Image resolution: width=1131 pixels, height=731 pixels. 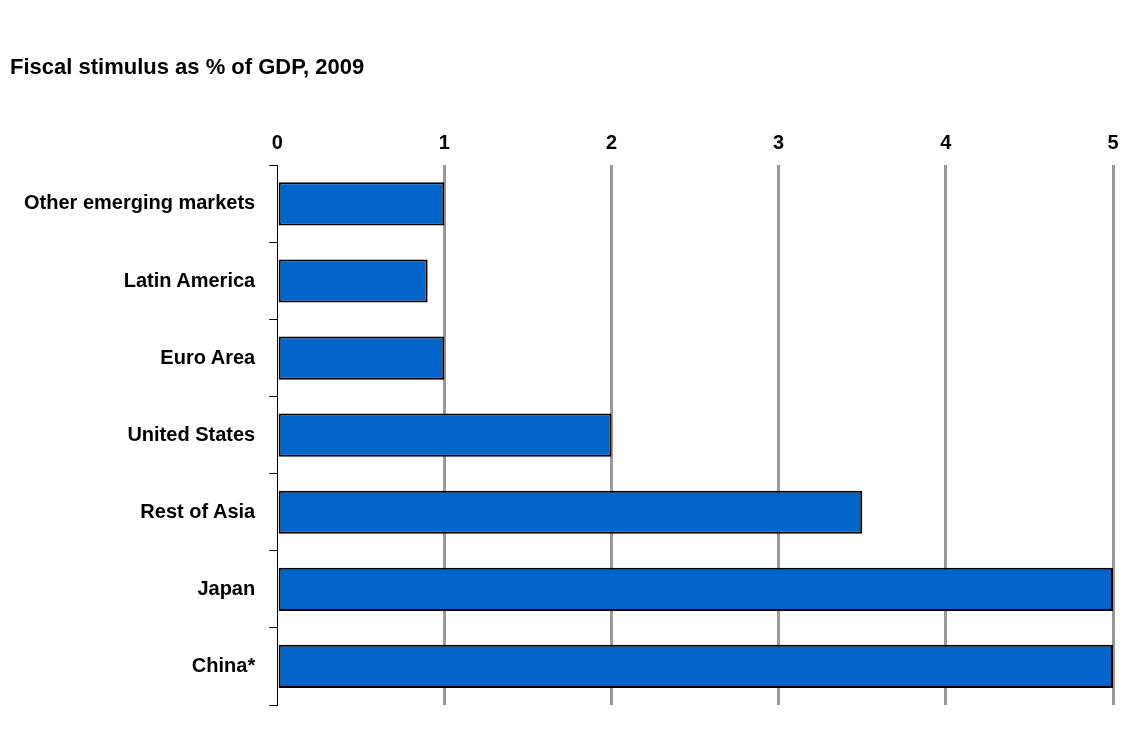 I want to click on y-tick-label: China*, so click(x=223, y=664).